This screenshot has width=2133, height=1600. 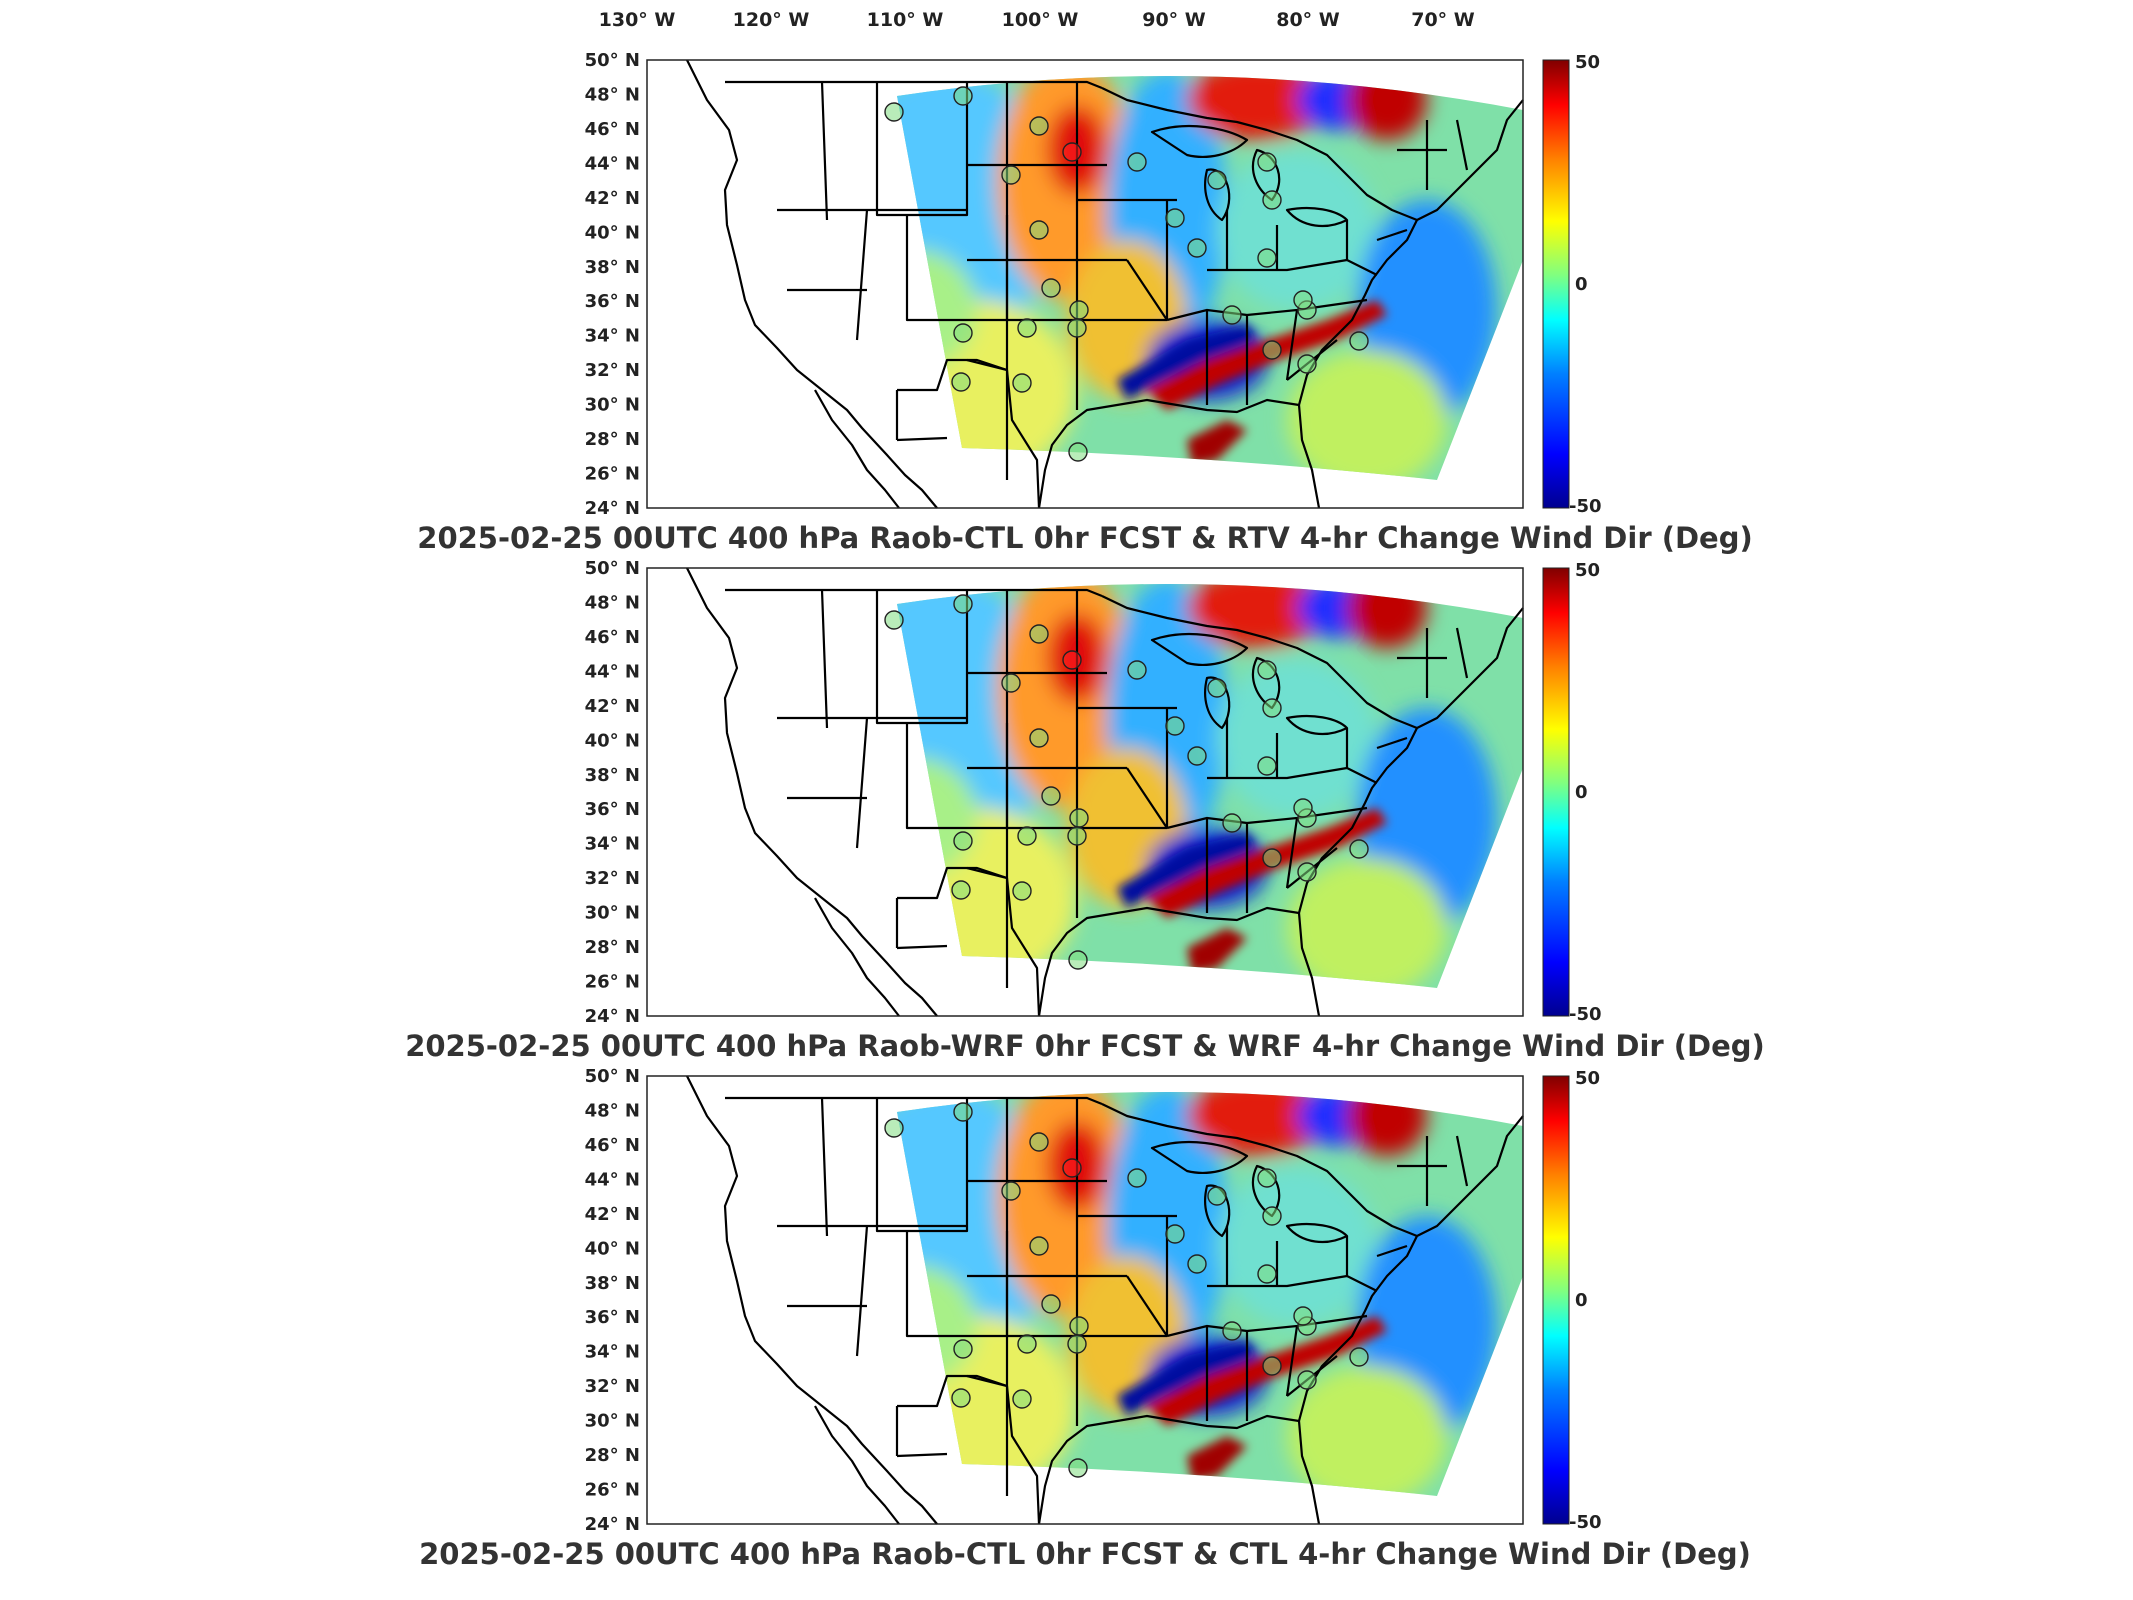 I want to click on lon-label-110w: 110° W, so click(x=905, y=20).